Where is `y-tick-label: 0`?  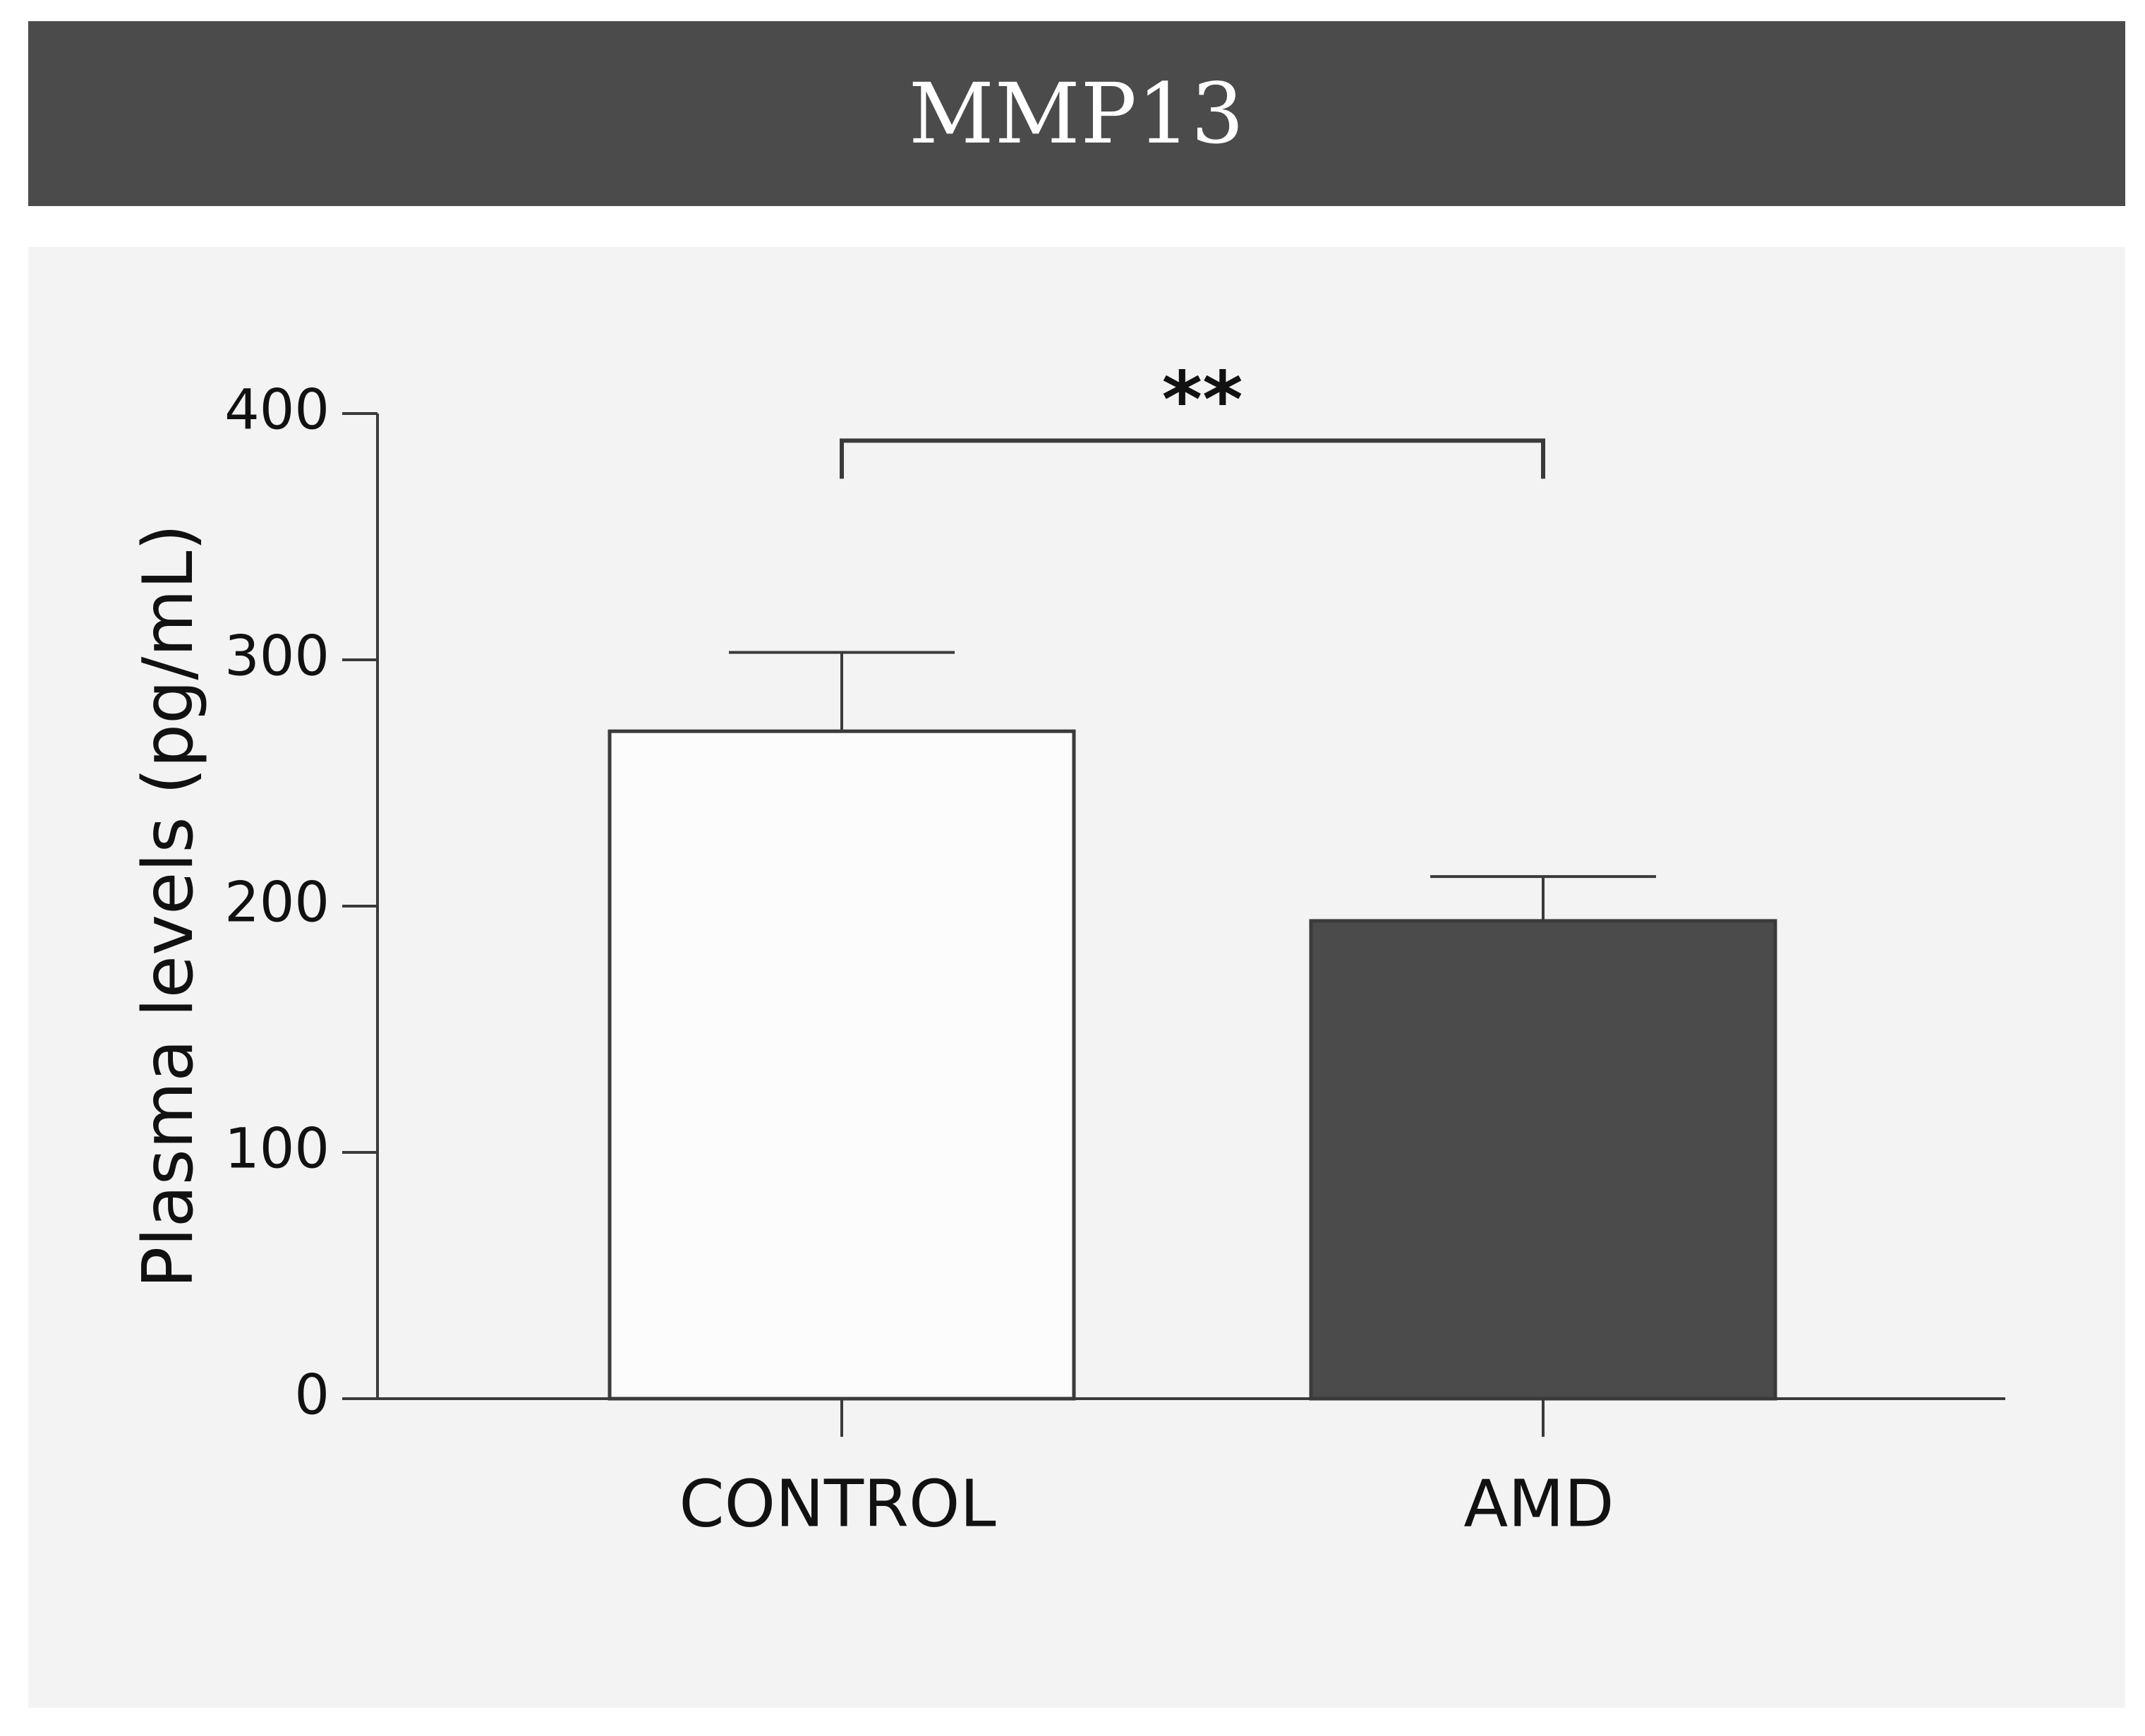 y-tick-label: 0 is located at coordinates (312, 1395).